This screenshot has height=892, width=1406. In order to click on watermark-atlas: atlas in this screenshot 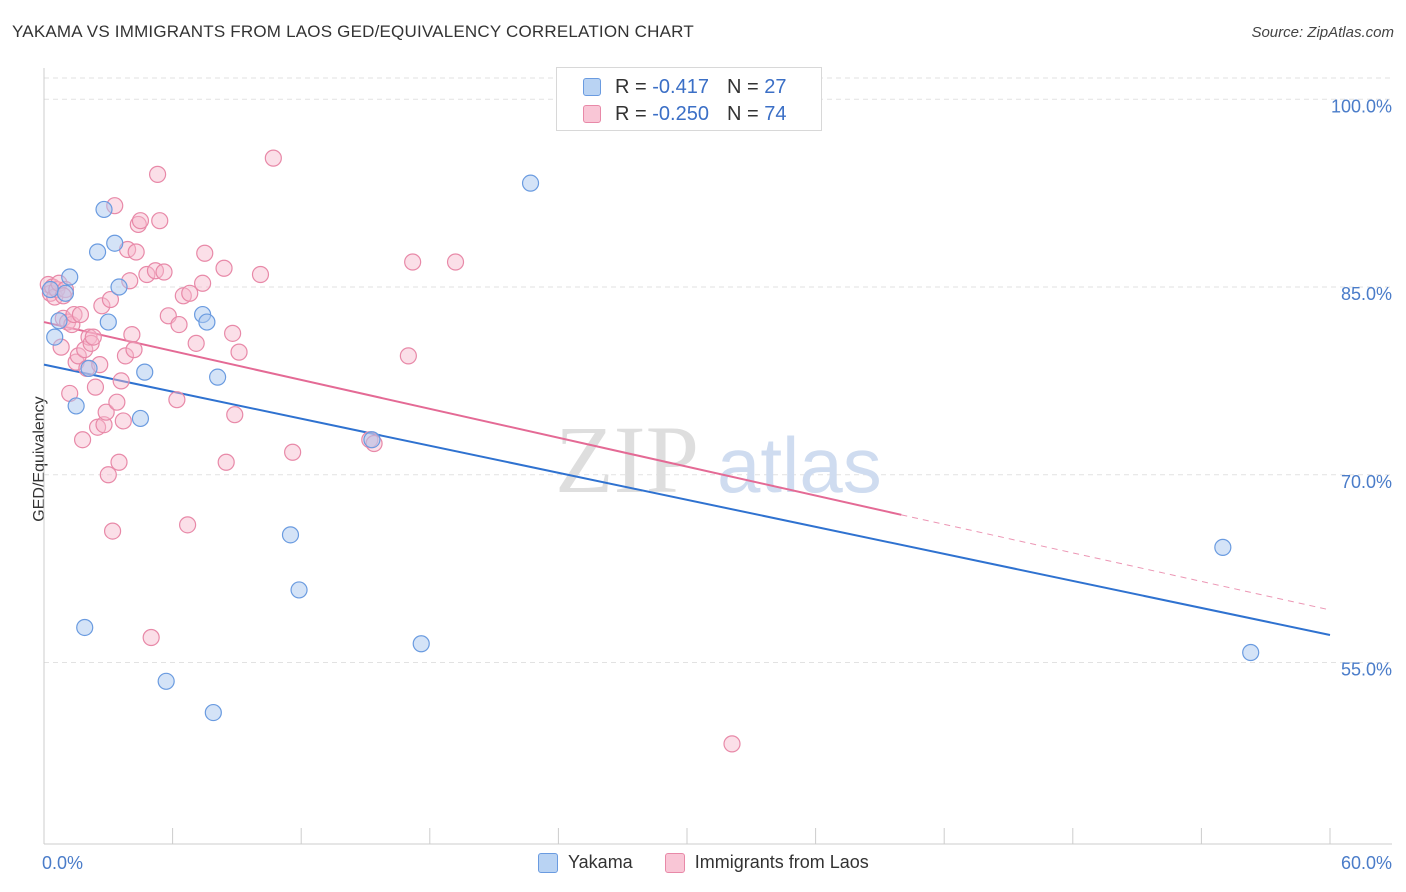, I will do `click(799, 465)`.